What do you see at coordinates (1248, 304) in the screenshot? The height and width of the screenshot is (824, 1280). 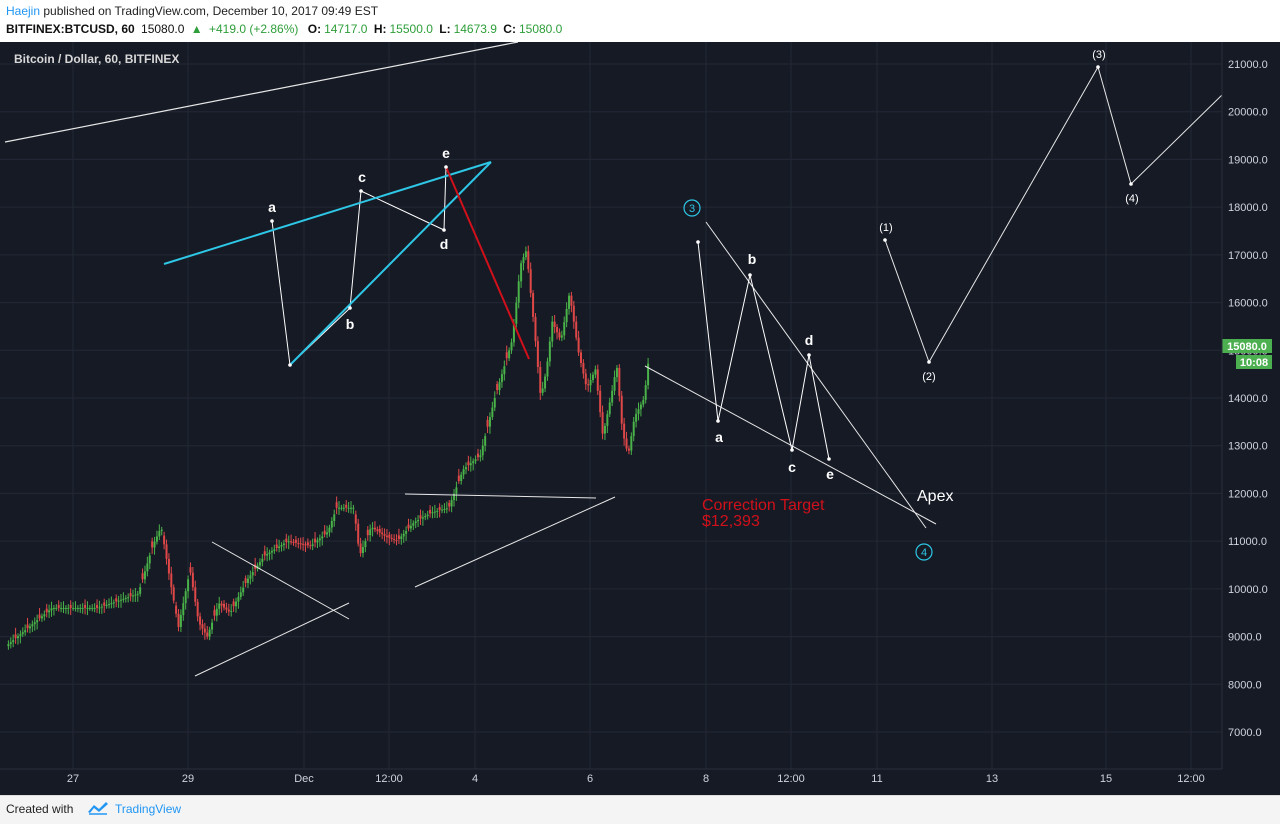 I see `y-tick-label: 16000.0` at bounding box center [1248, 304].